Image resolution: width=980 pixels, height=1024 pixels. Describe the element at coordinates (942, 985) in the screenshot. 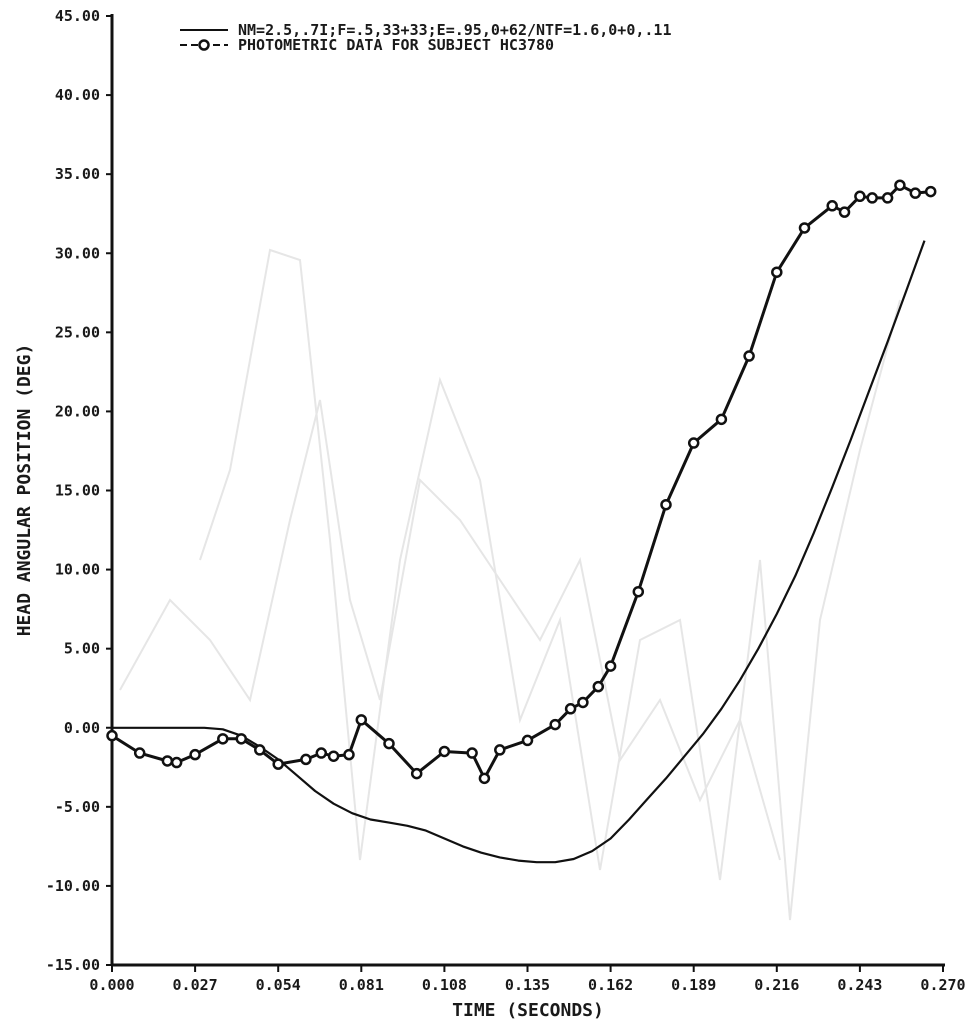

I see `x-tick-label: 0.270` at that location.